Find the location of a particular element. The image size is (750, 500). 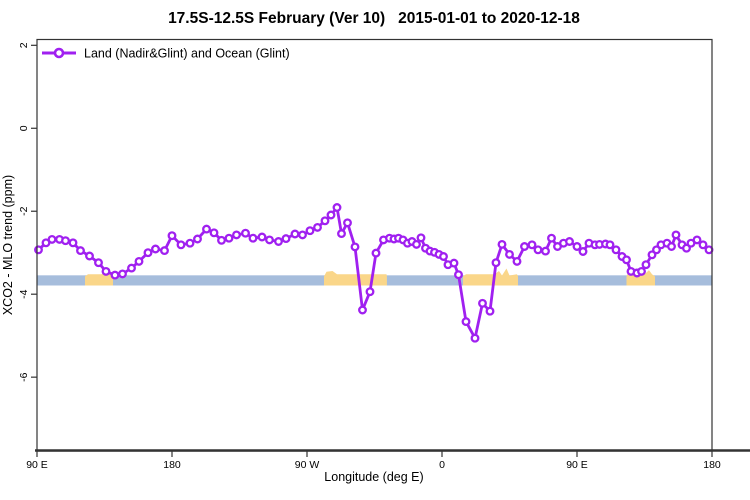

y-tick-label: 2 is located at coordinates (24, 45).